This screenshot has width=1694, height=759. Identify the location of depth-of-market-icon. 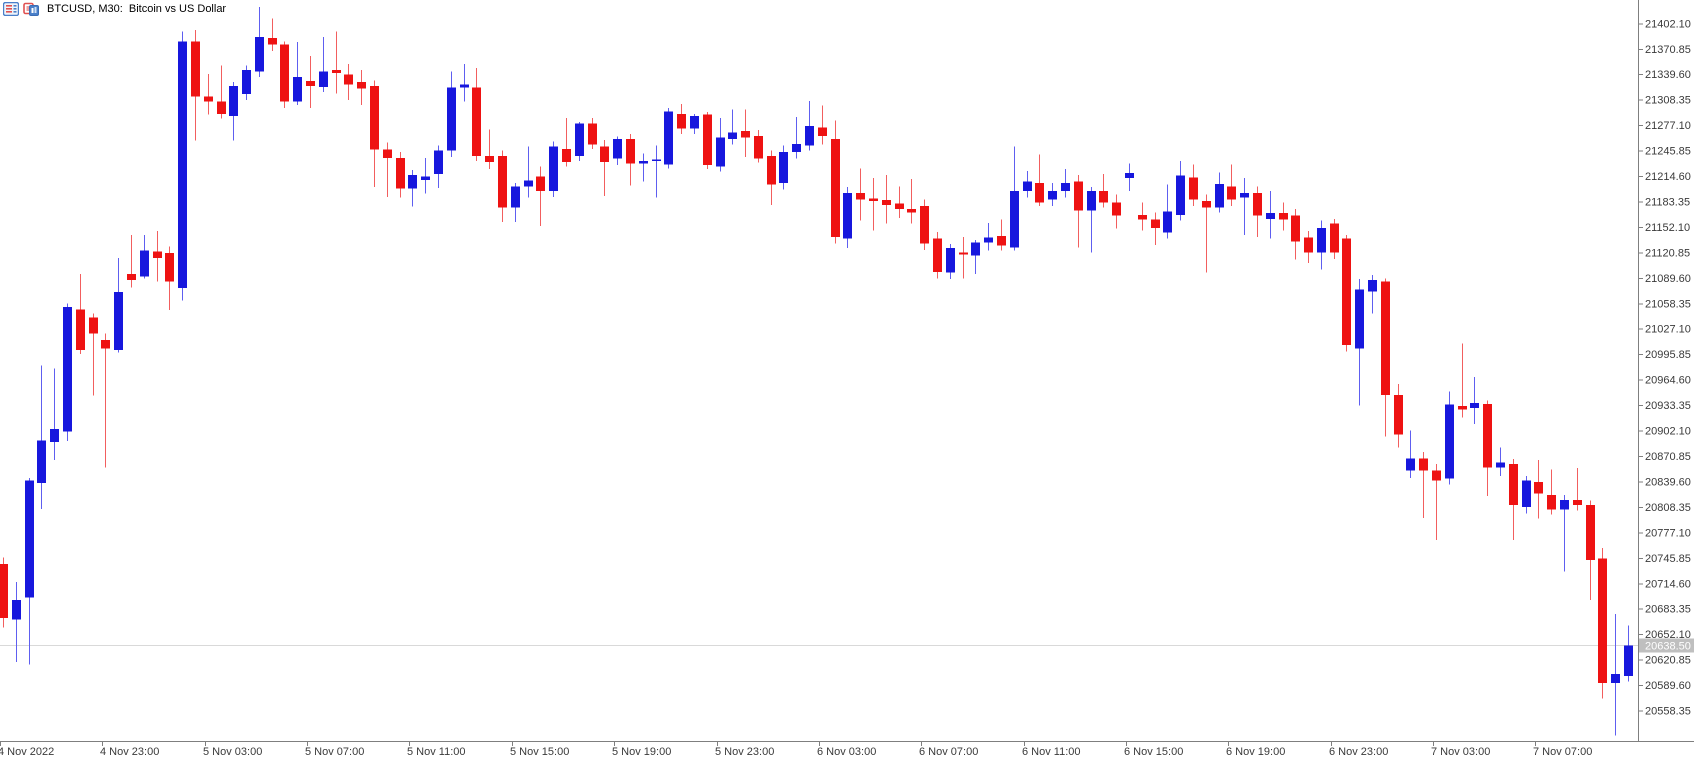
(11, 9).